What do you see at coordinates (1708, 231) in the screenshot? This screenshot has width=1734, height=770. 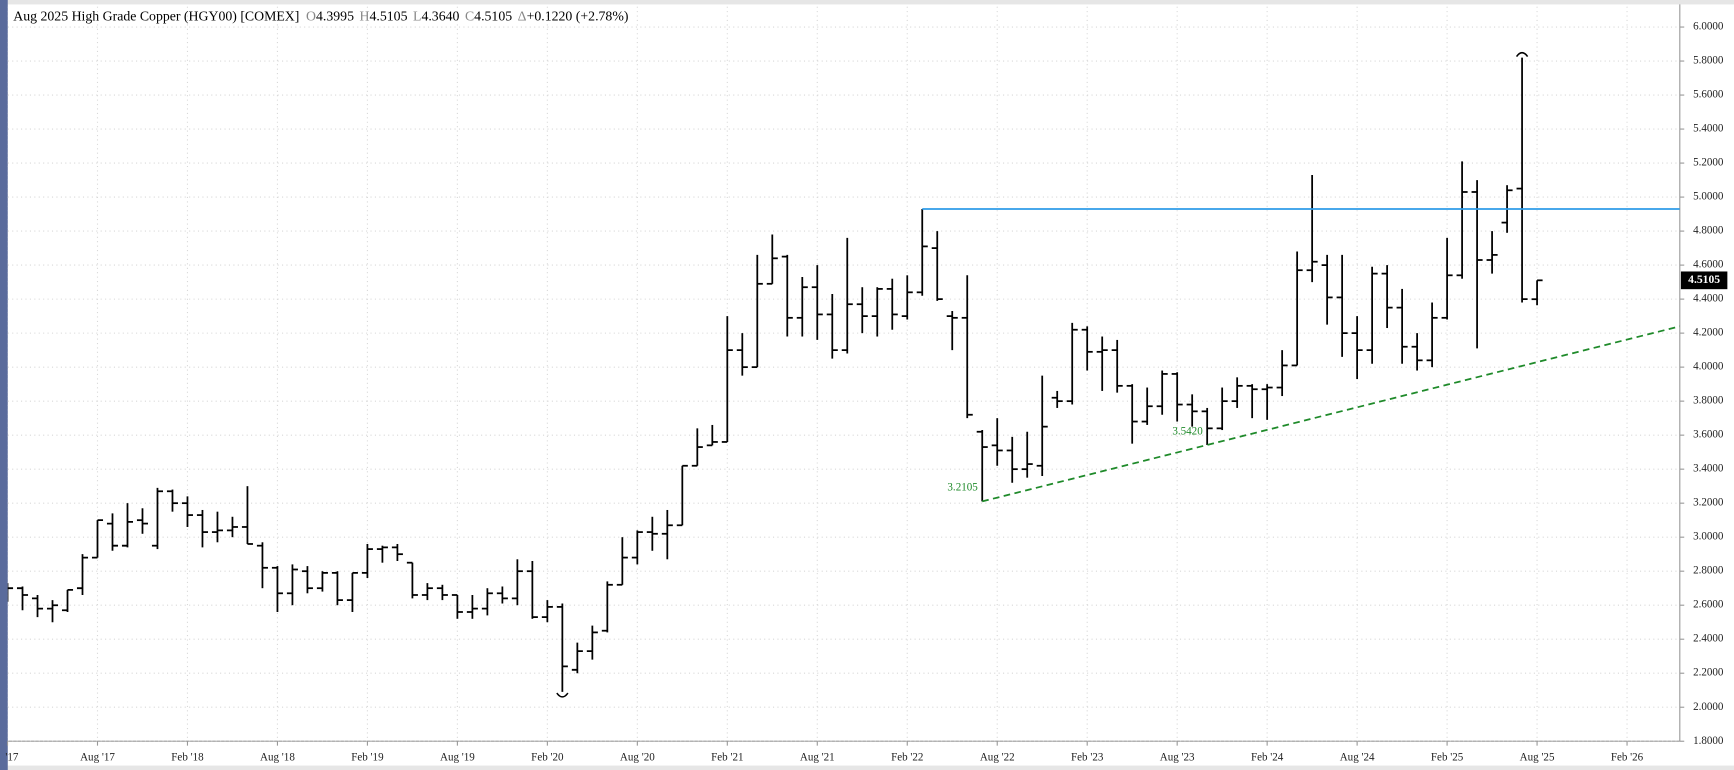 I see `y-tick-label: 4.8000` at bounding box center [1708, 231].